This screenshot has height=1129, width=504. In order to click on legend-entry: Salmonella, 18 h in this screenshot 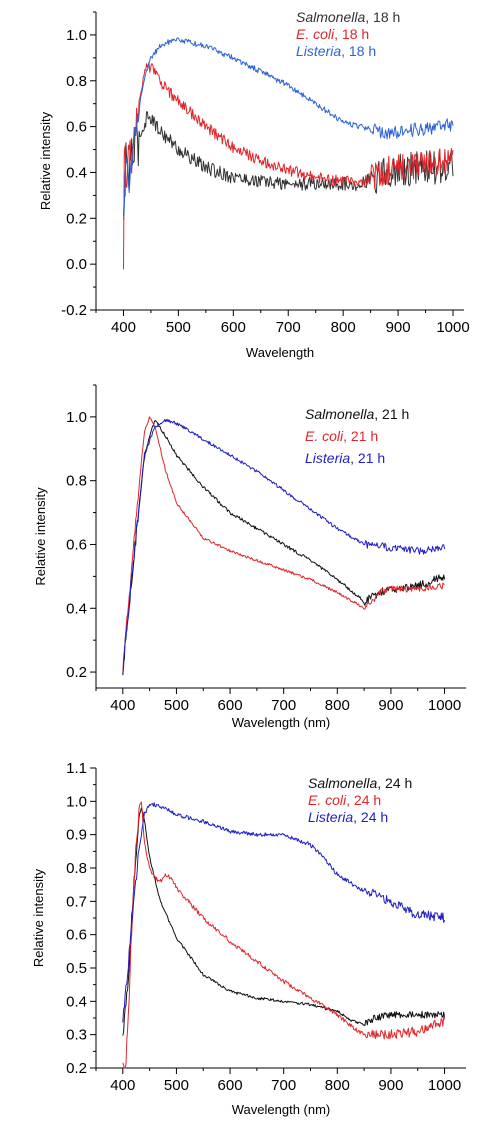, I will do `click(348, 17)`.